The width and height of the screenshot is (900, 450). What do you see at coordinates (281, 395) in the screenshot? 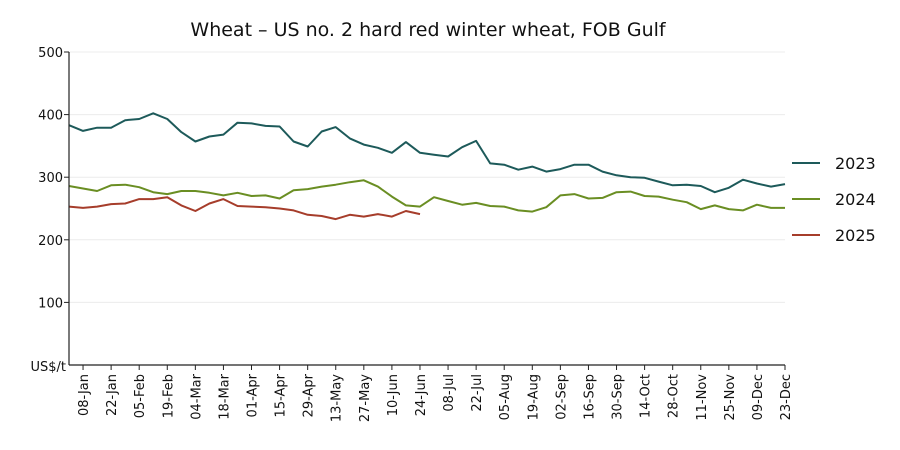
I see `x-tick-label-15-Apr: 15-Apr` at bounding box center [281, 395].